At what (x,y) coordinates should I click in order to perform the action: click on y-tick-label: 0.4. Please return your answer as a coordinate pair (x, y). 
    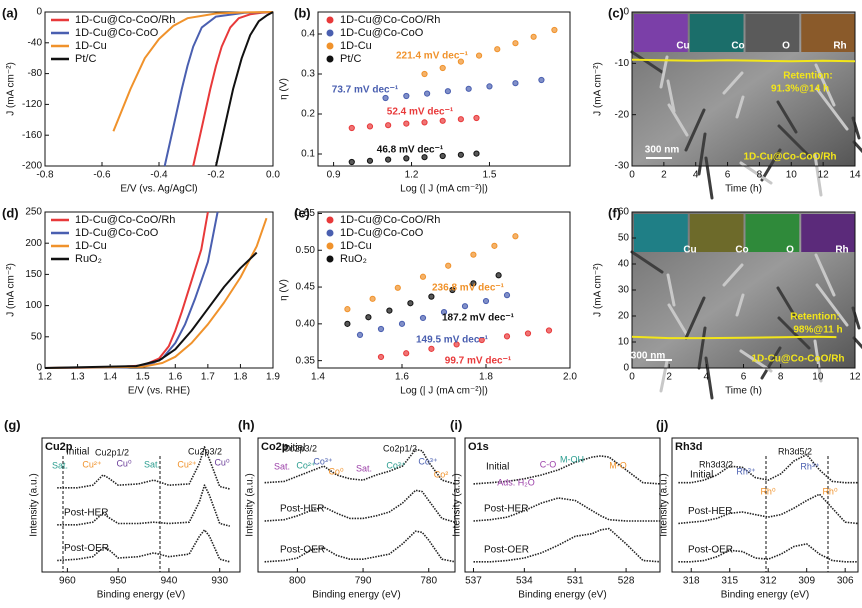
    Looking at the image, I should click on (308, 34).